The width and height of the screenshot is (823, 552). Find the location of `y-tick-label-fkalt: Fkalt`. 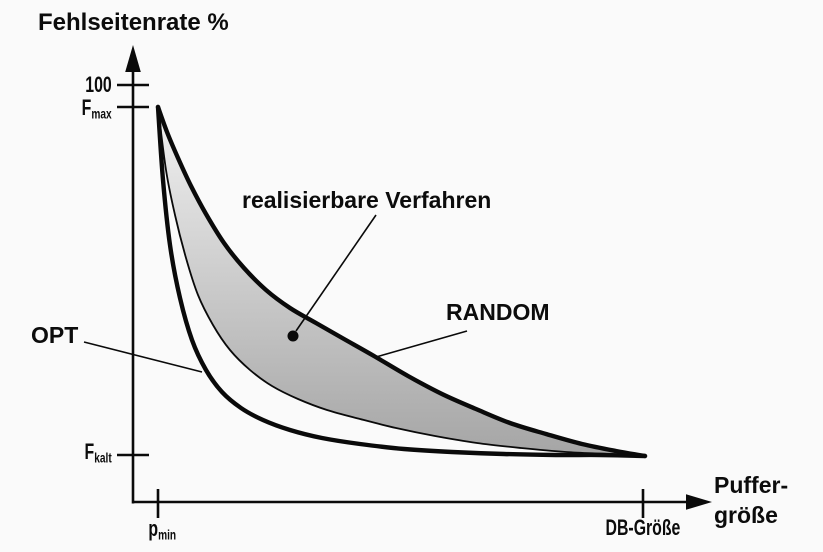

y-tick-label-fkalt: Fkalt is located at coordinates (98, 452).